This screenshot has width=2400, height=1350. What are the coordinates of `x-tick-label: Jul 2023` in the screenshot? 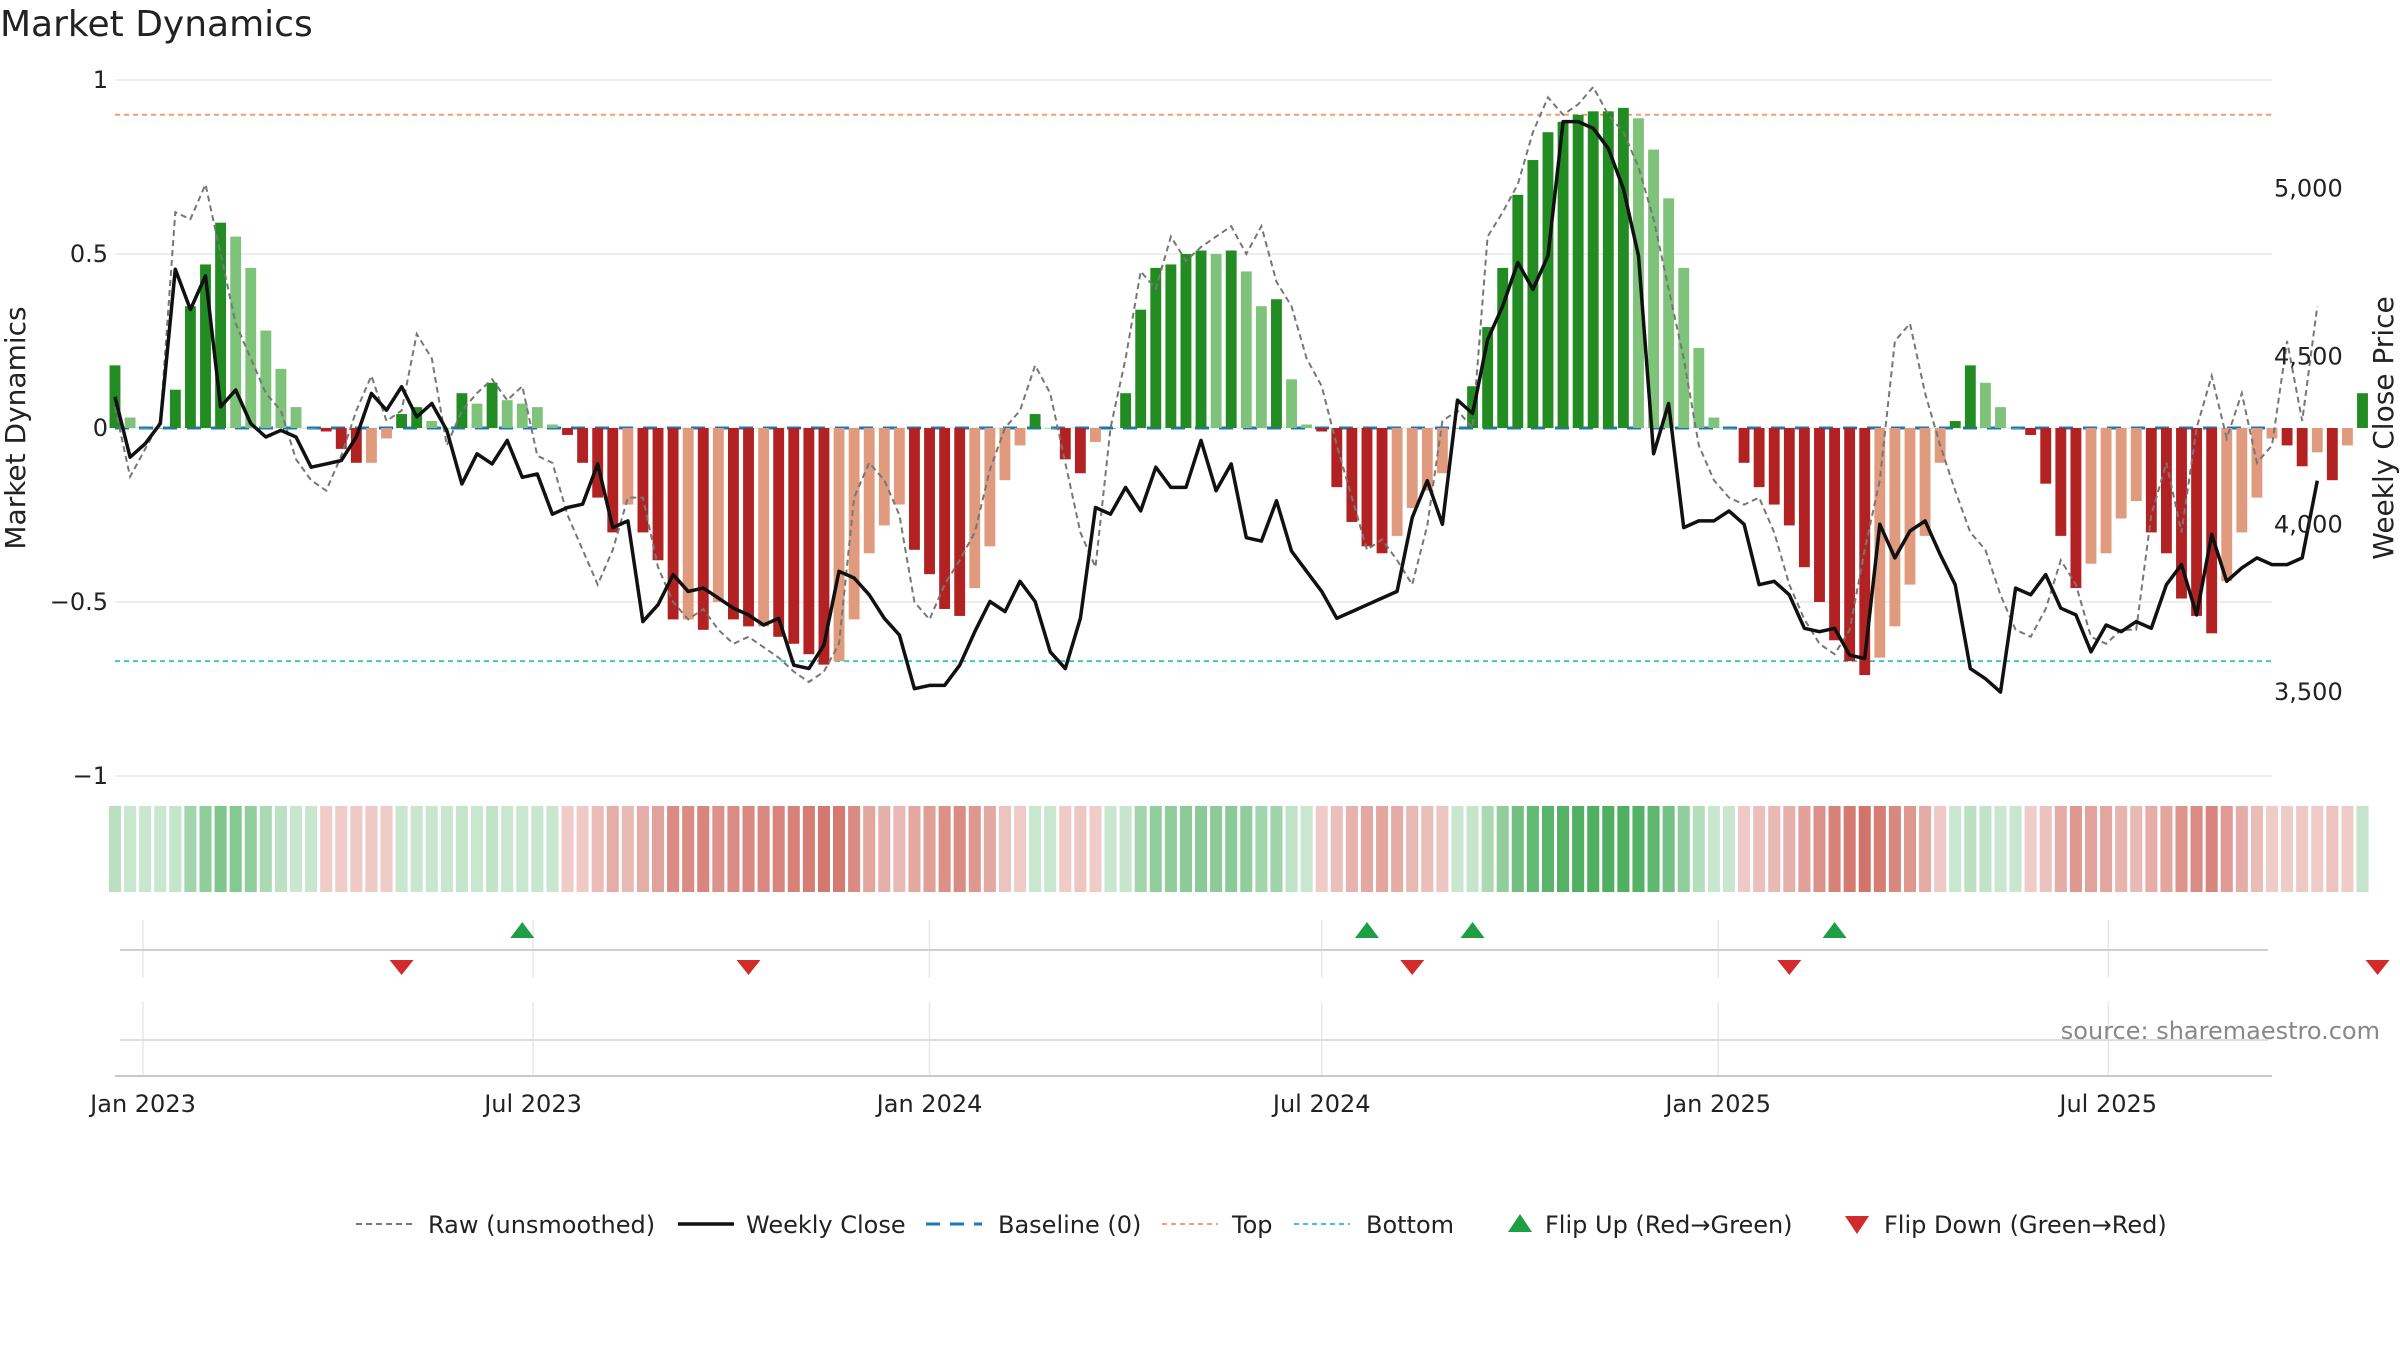 It's located at (532, 1104).